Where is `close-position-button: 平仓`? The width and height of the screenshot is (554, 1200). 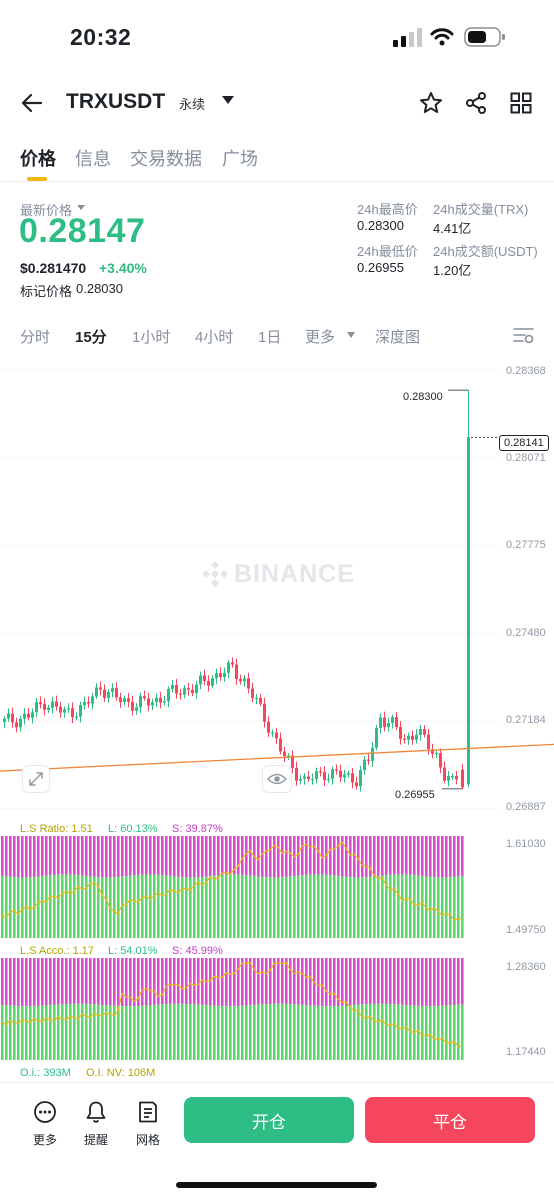 close-position-button: 平仓 is located at coordinates (450, 1120).